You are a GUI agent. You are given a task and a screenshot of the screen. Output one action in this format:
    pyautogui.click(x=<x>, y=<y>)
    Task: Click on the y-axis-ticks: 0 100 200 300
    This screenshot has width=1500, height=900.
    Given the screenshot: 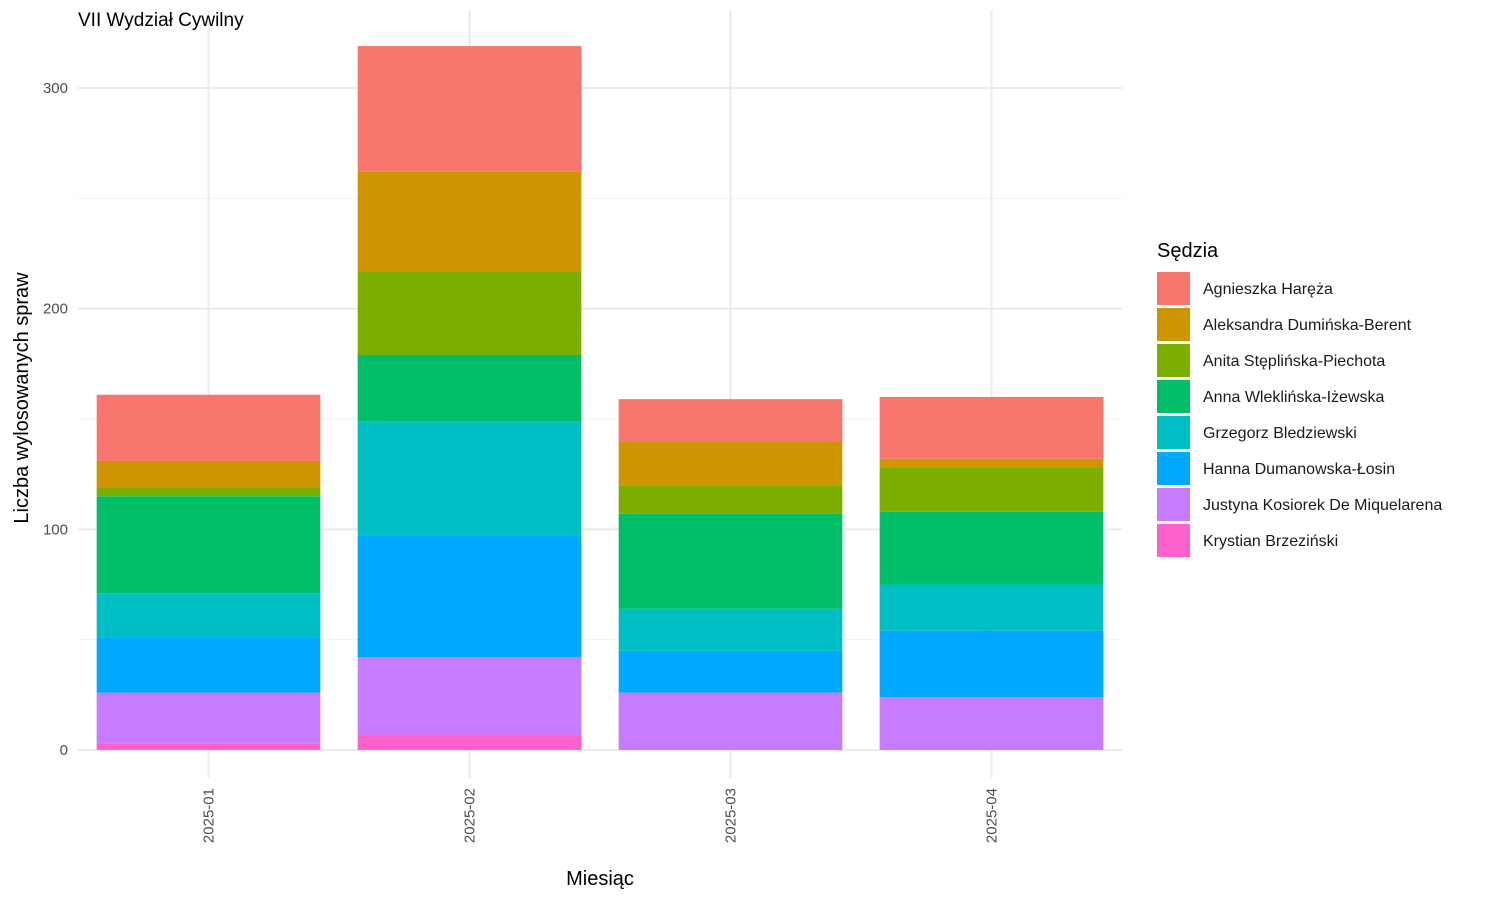 What is the action you would take?
    pyautogui.click(x=55, y=419)
    